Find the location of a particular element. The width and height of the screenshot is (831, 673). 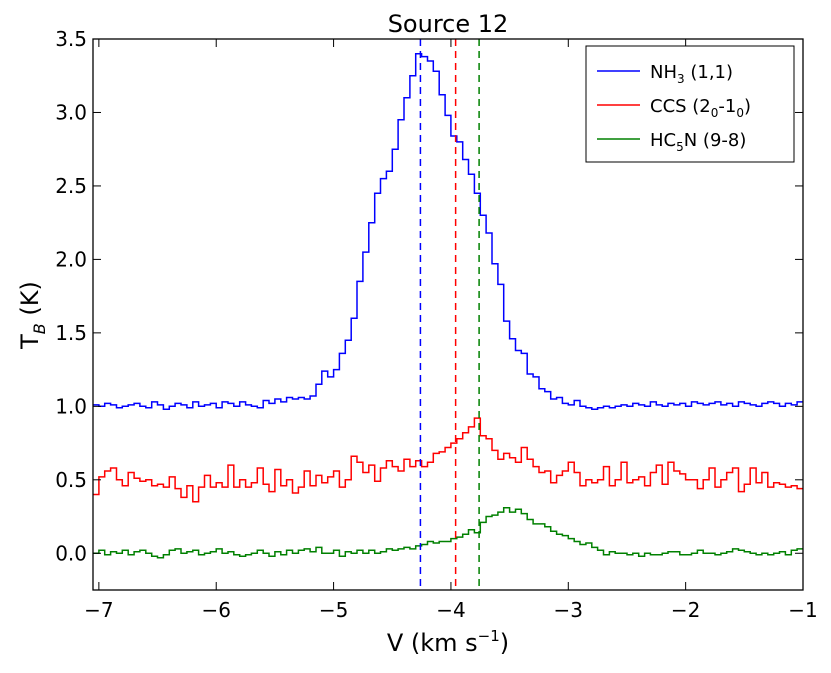

x-tick-label: −1 is located at coordinates (802, 610).